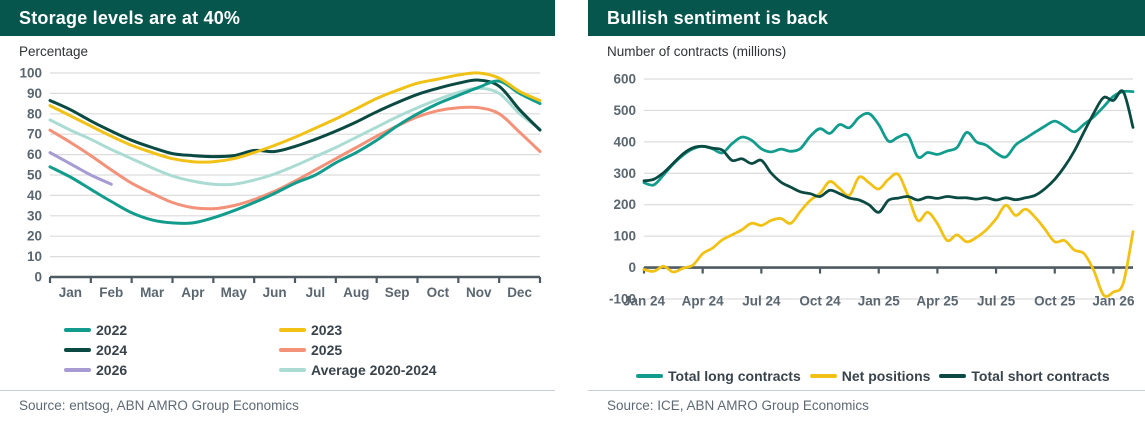 The height and width of the screenshot is (424, 1145). What do you see at coordinates (417, 350) in the screenshot?
I see `legend-item: 2025` at bounding box center [417, 350].